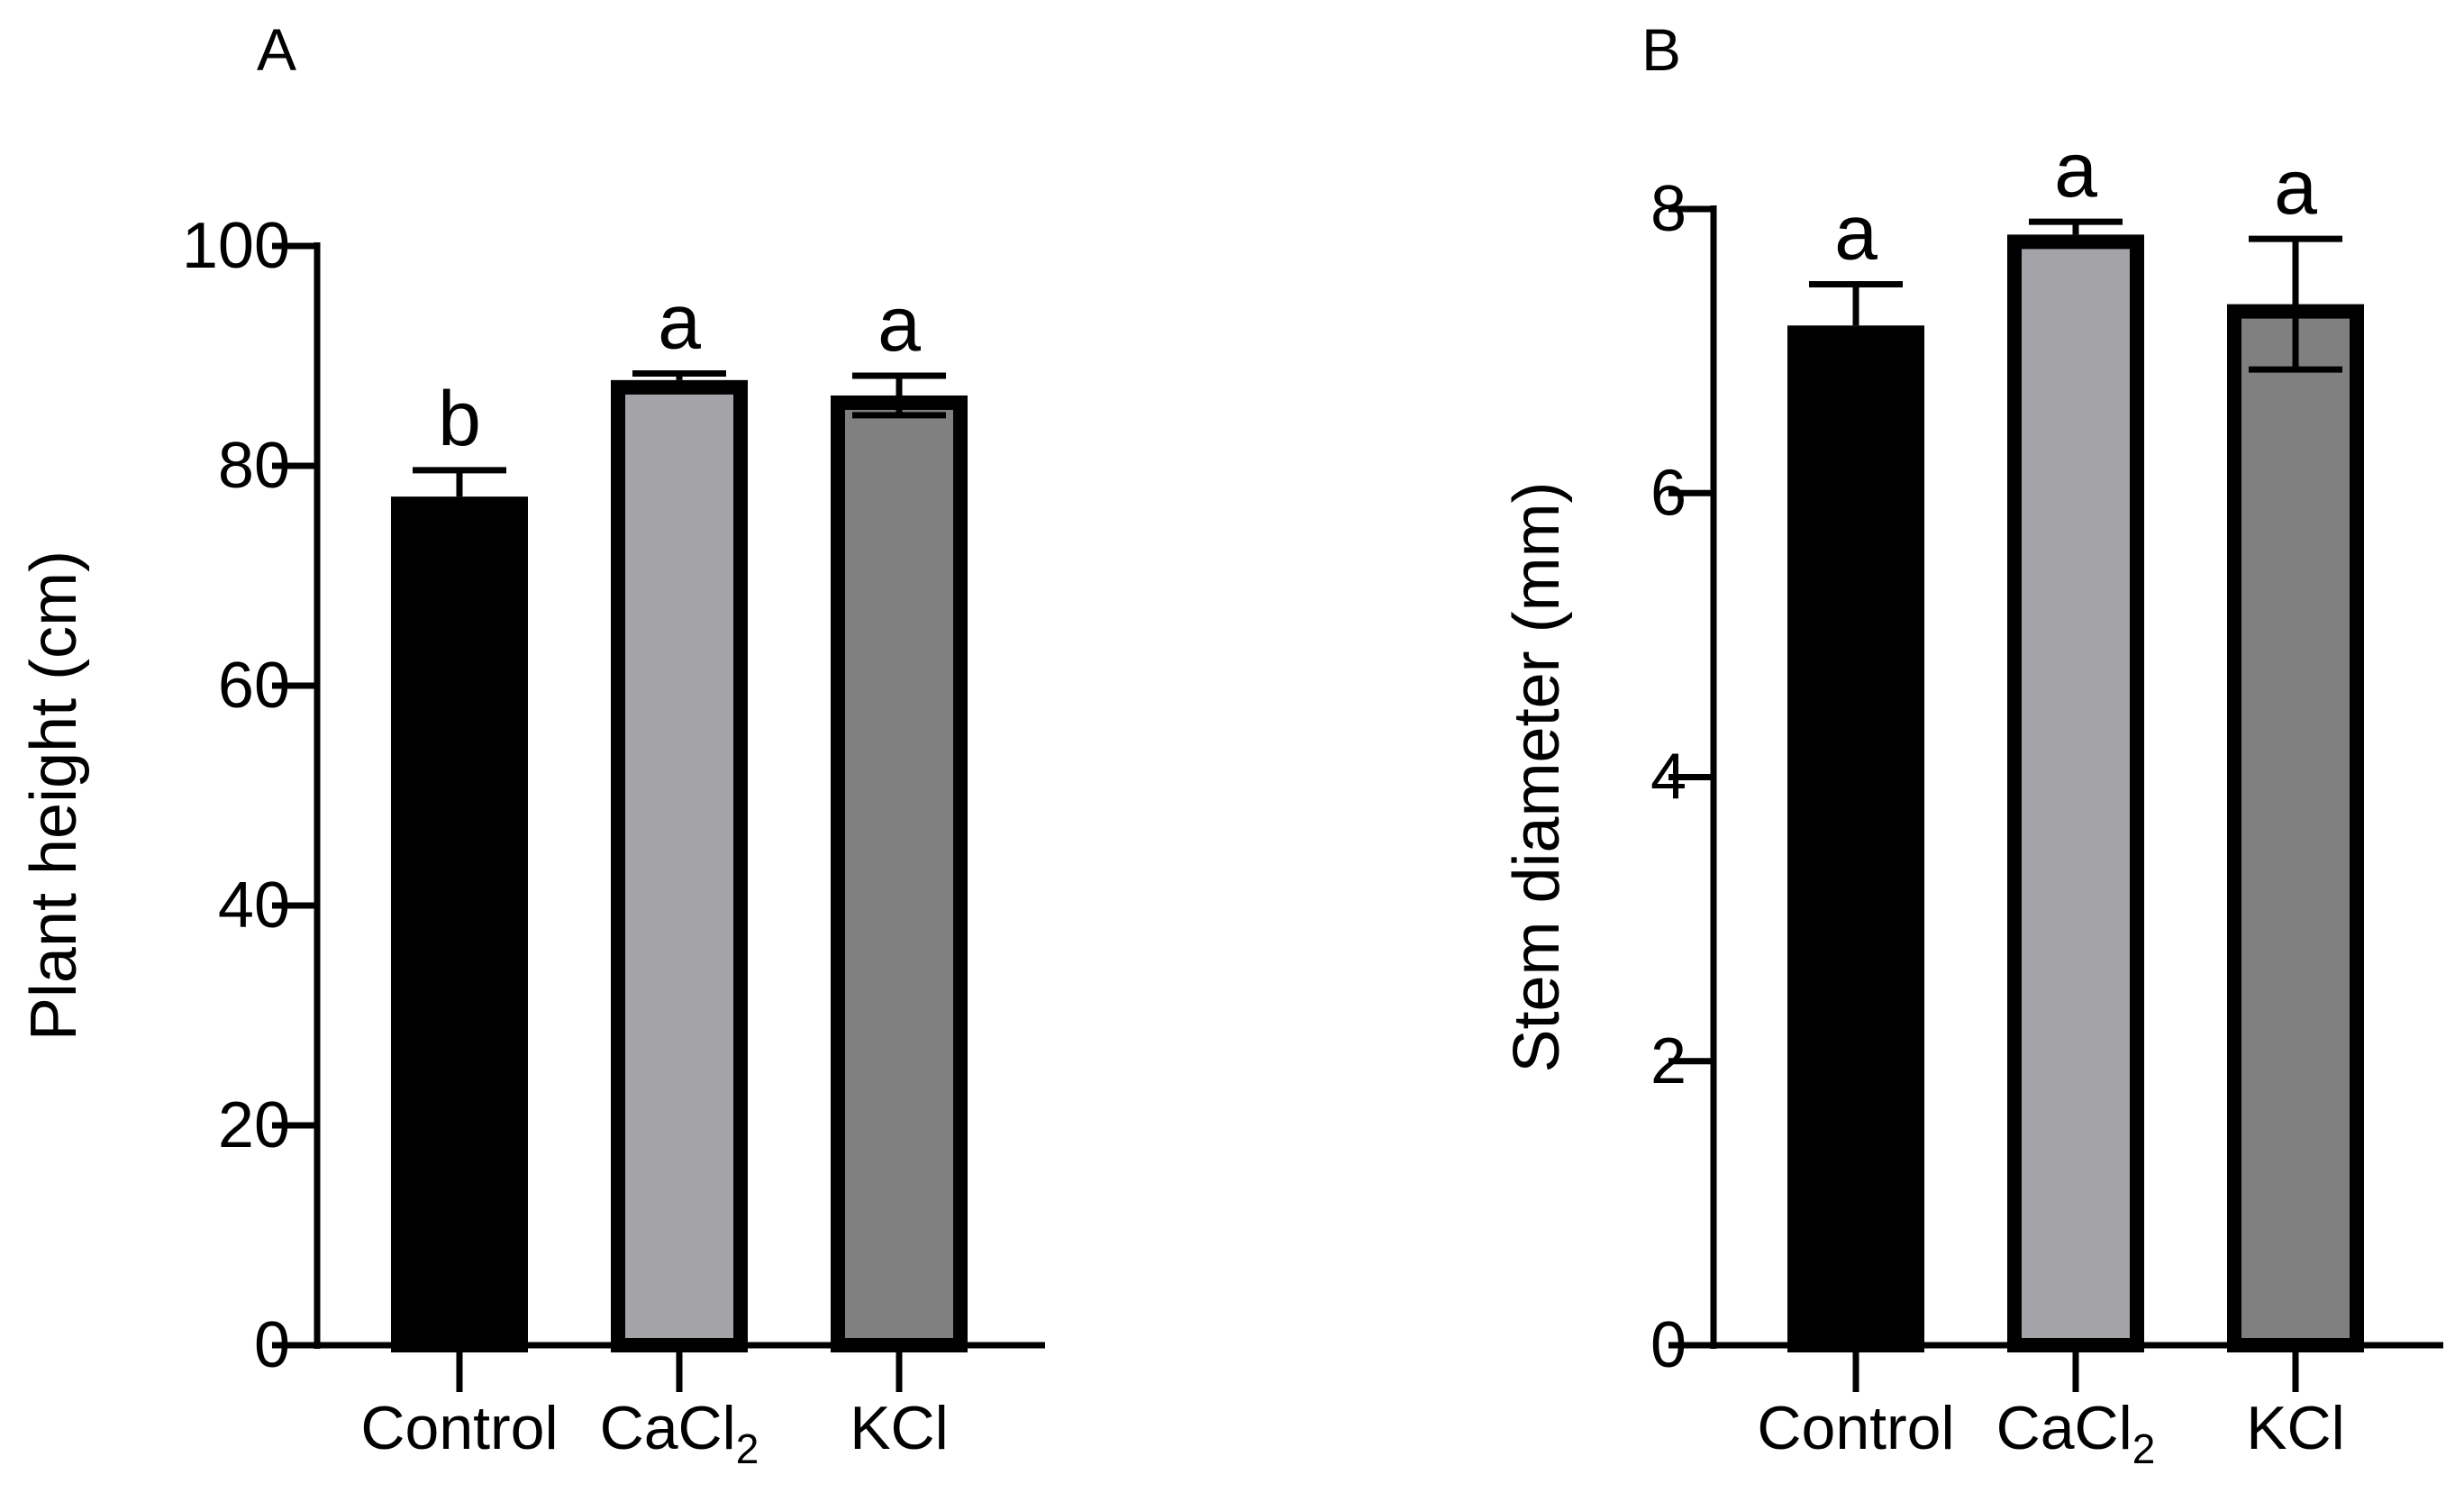  Describe the element at coordinates (1668, 493) in the screenshot. I see `y-tick-label: 6` at that location.